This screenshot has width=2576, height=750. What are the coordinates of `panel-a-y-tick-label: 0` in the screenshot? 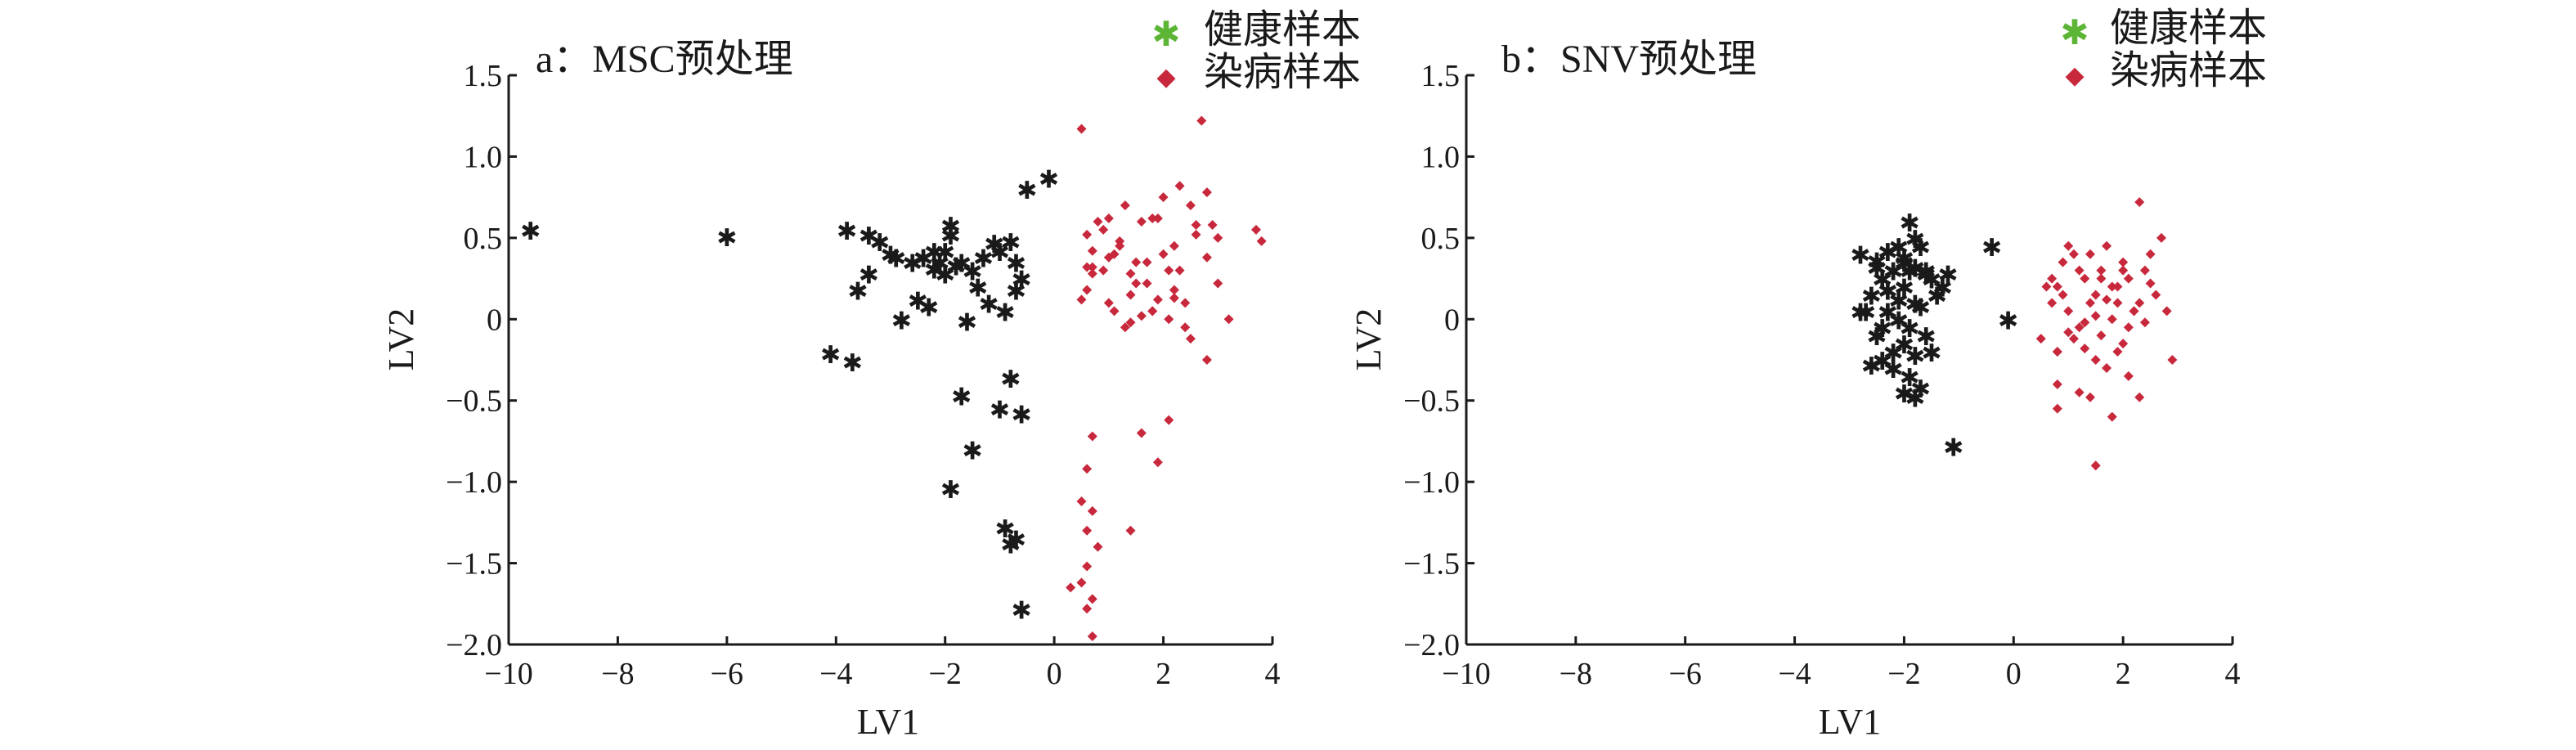 It's located at (495, 320).